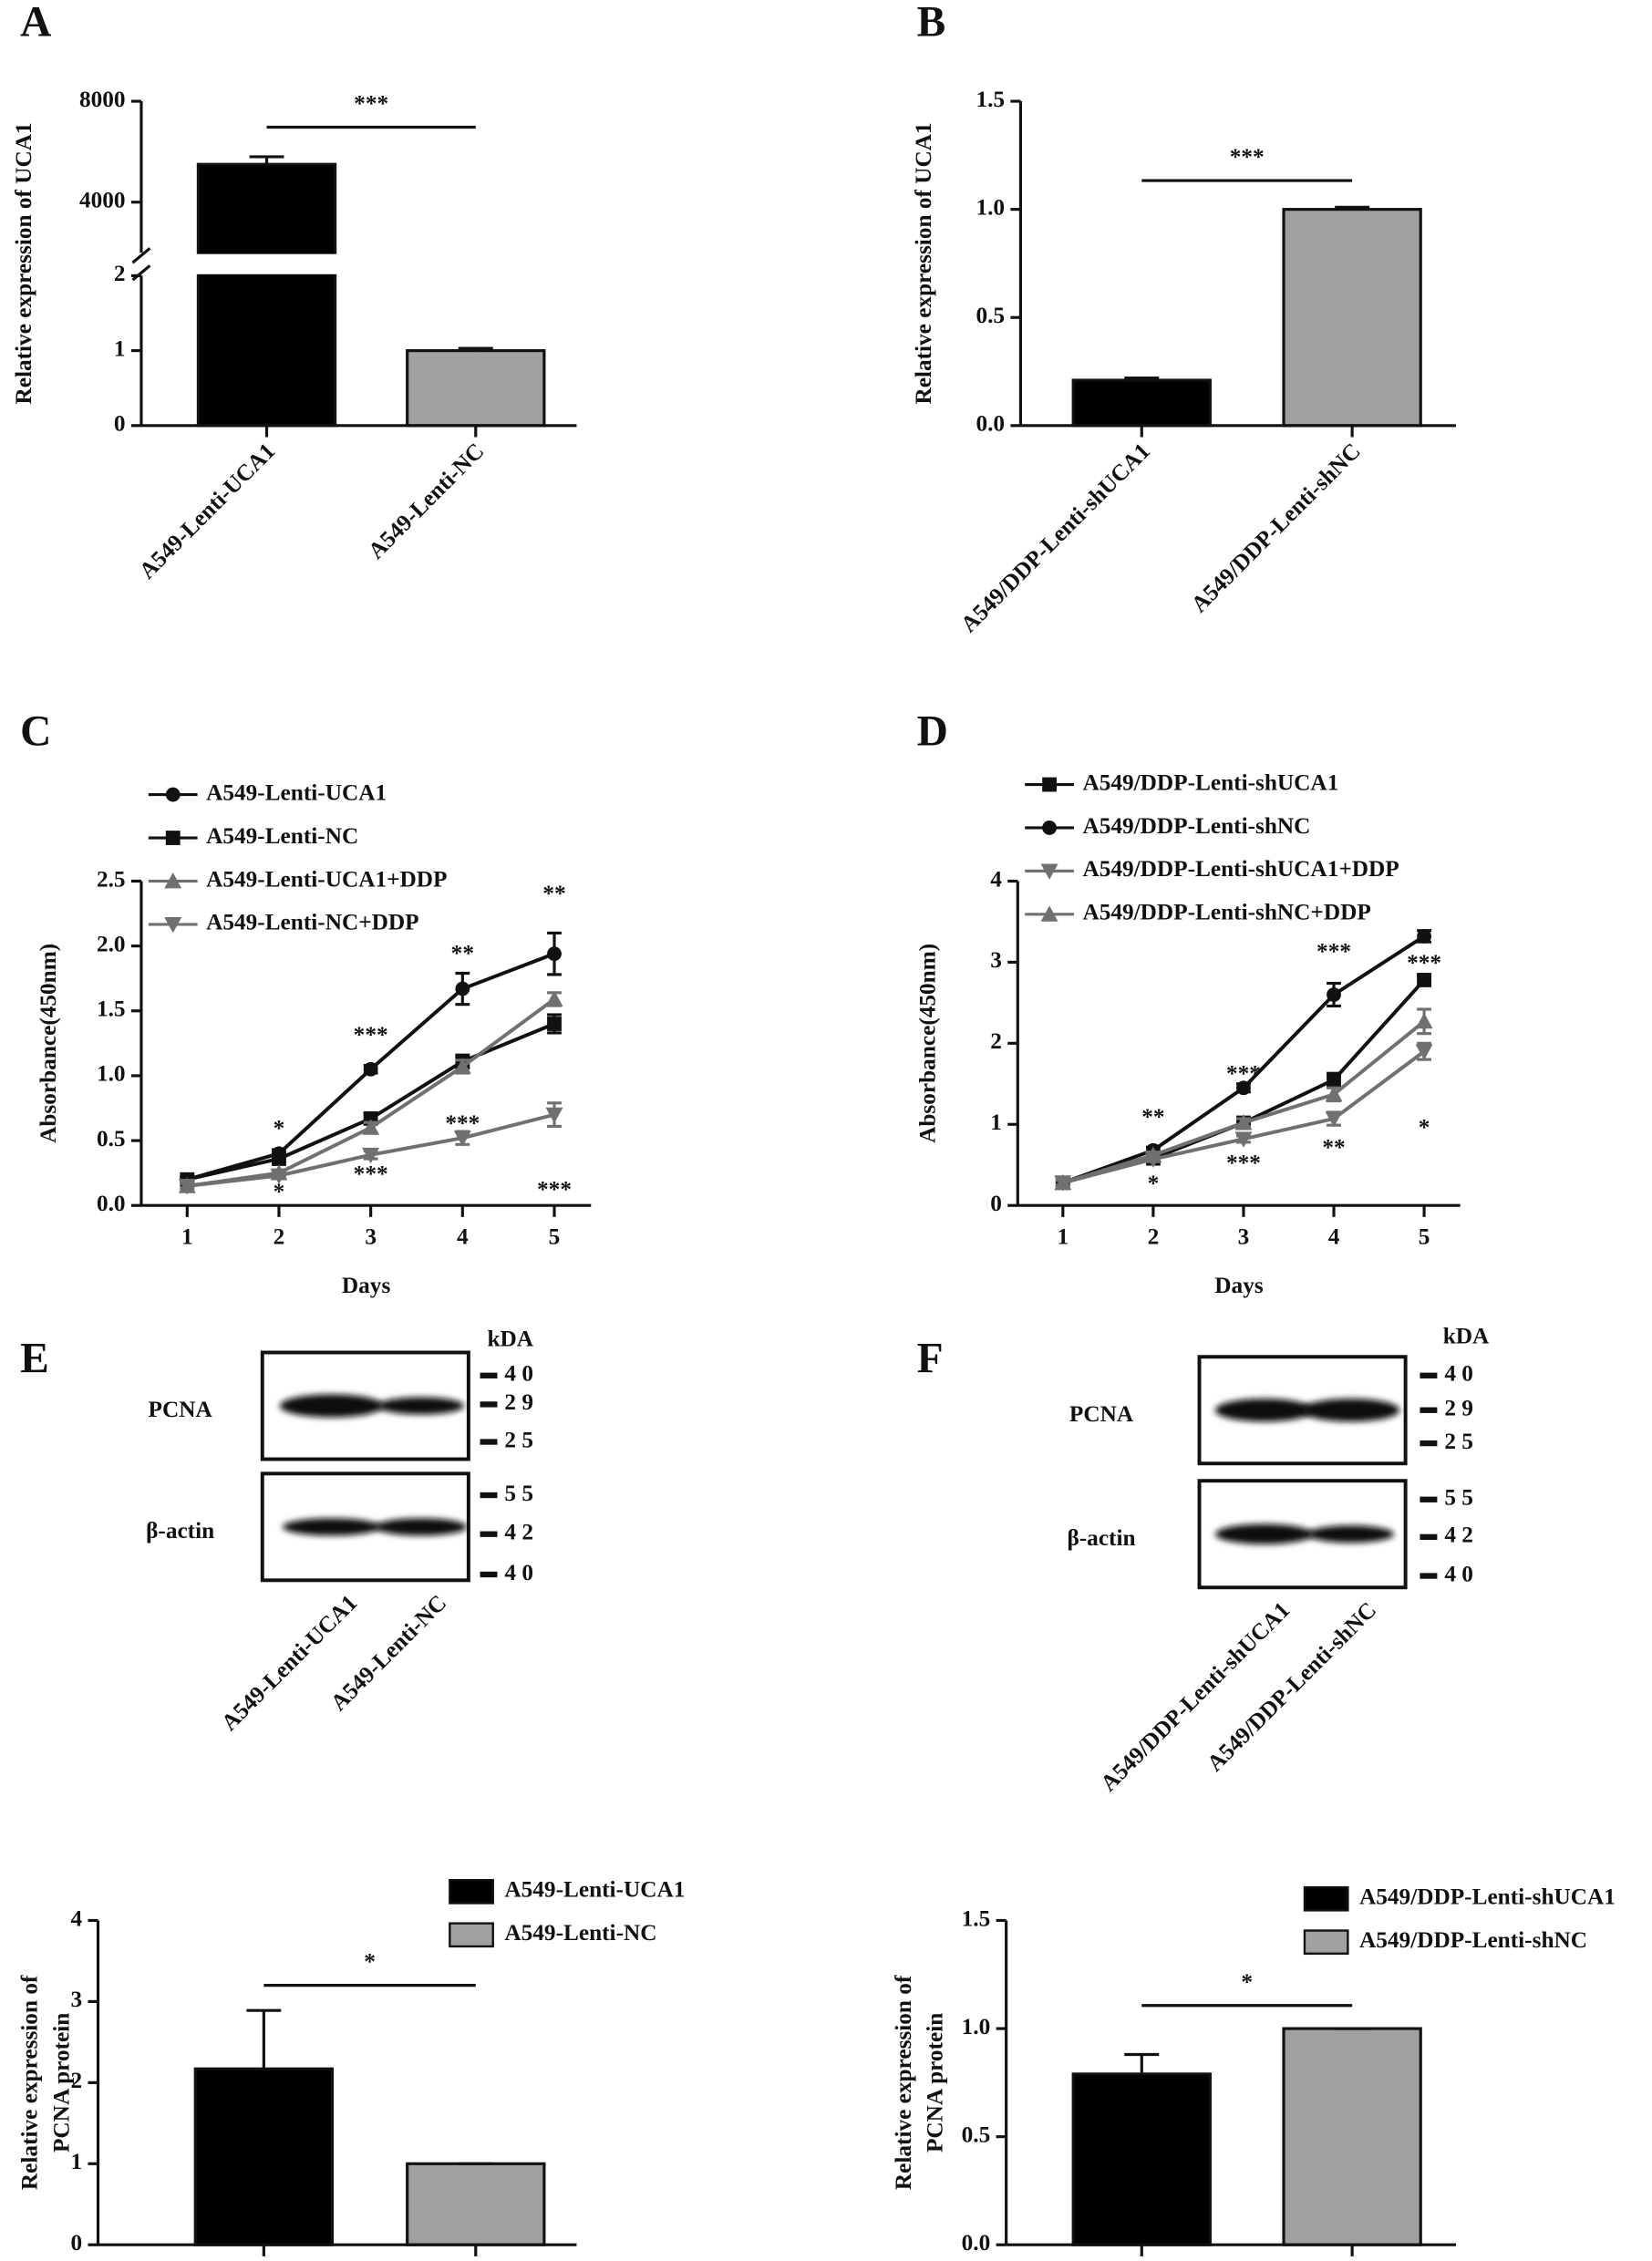 This screenshot has height=2261, width=1652. Describe the element at coordinates (510, 1339) in the screenshot. I see `kda-unit: kDA` at that location.